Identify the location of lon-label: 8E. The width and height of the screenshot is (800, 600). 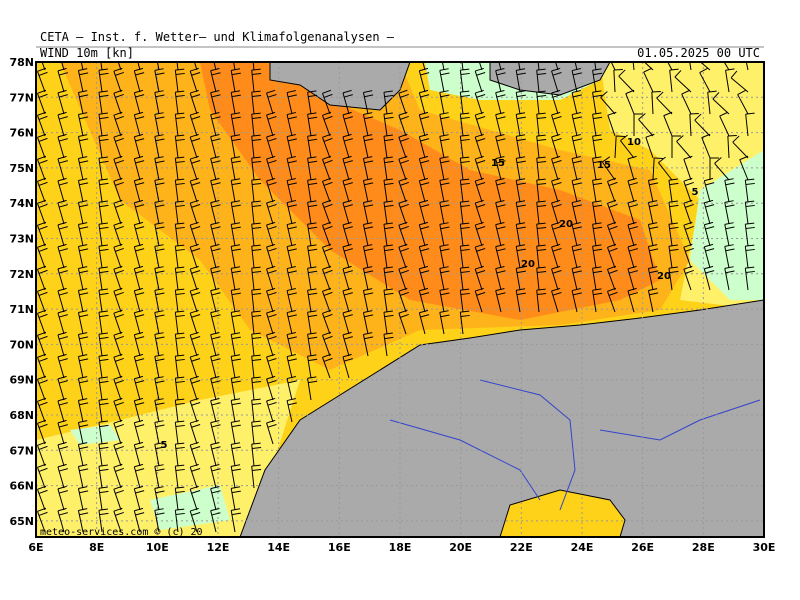
(96, 547).